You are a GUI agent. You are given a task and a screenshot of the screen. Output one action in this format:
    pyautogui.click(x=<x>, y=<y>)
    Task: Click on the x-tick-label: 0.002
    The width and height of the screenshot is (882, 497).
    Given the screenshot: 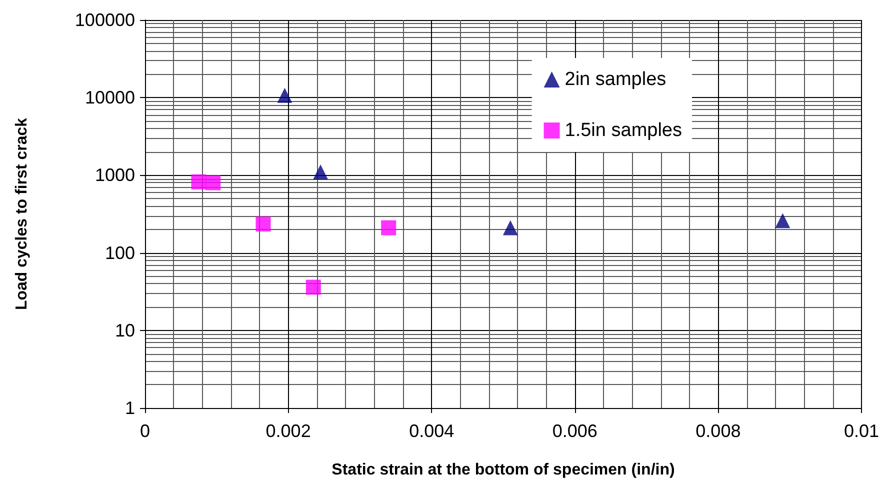 What is the action you would take?
    pyautogui.click(x=288, y=431)
    